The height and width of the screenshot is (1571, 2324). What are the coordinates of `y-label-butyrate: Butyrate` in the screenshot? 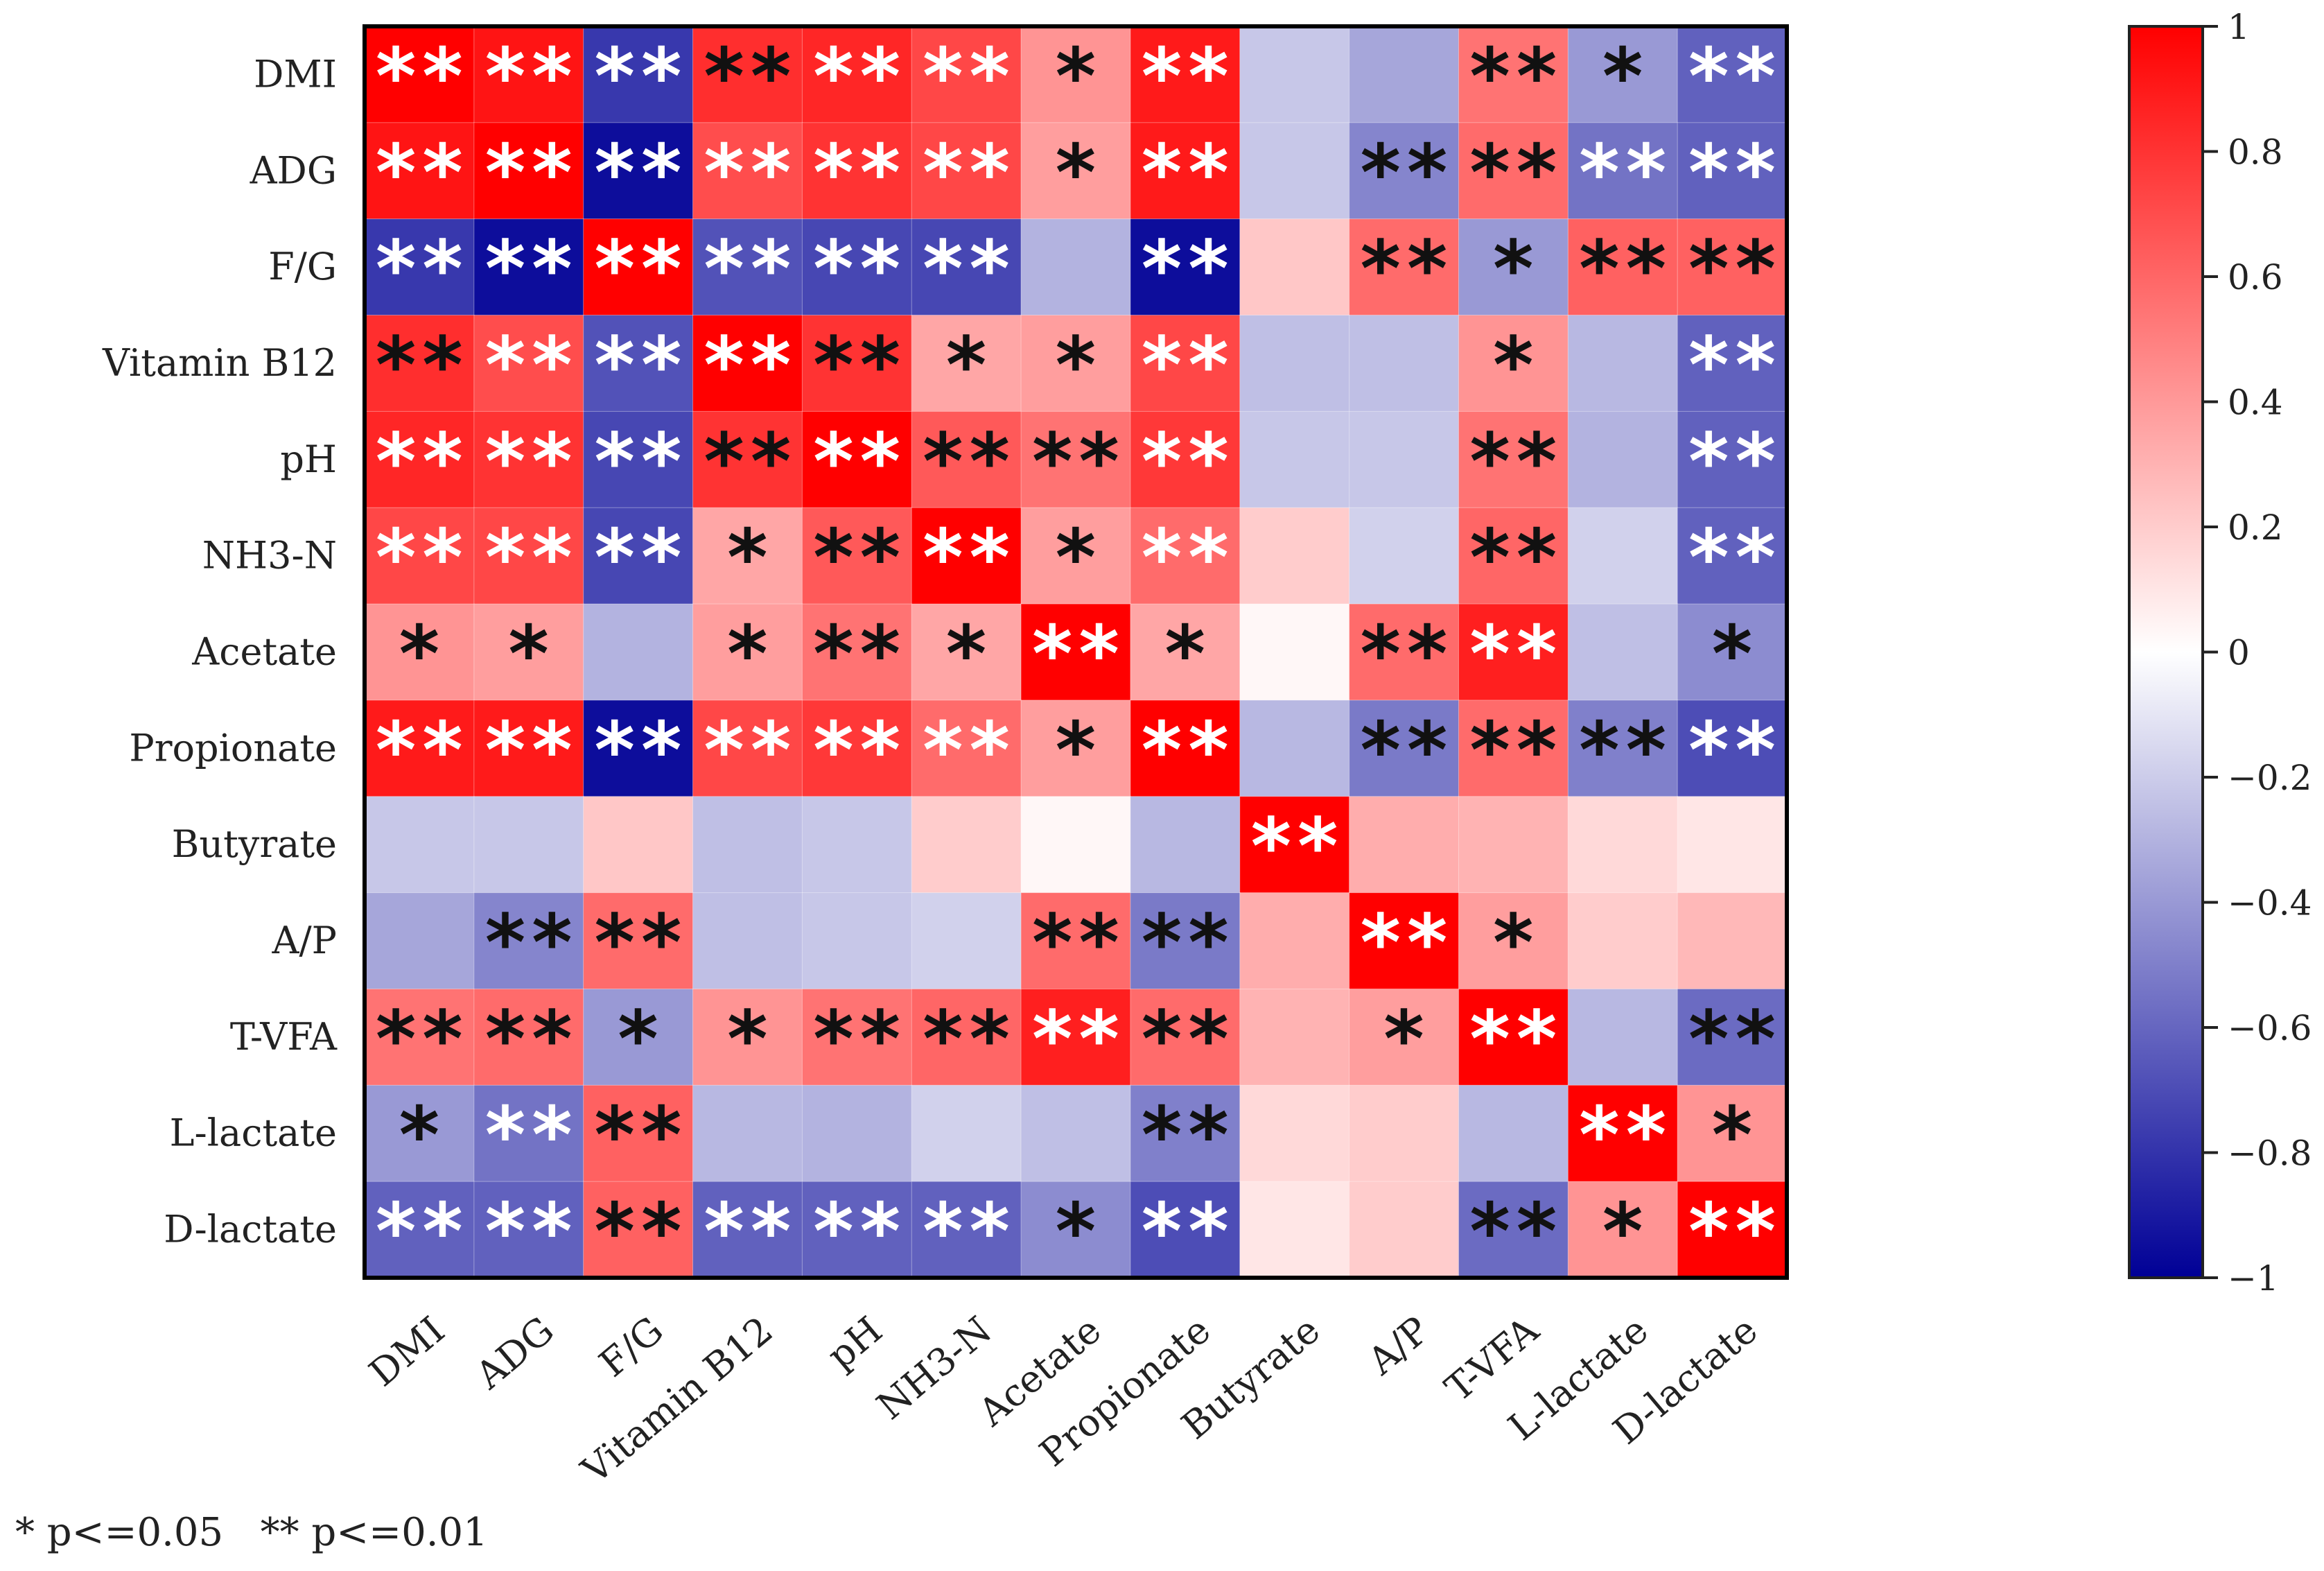 It's located at (254, 844).